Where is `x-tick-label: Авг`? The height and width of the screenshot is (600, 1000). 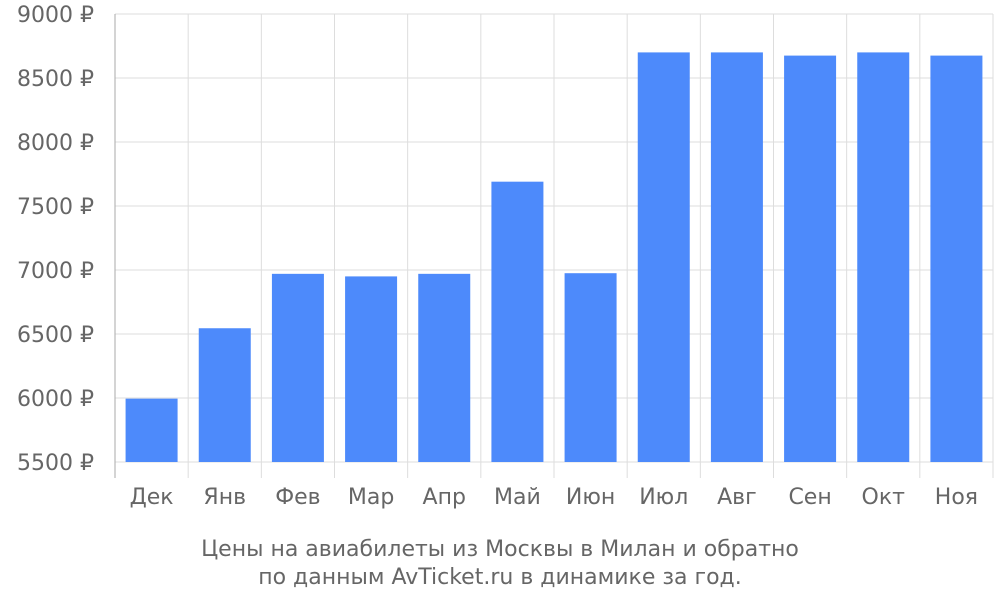 x-tick-label: Авг is located at coordinates (737, 497).